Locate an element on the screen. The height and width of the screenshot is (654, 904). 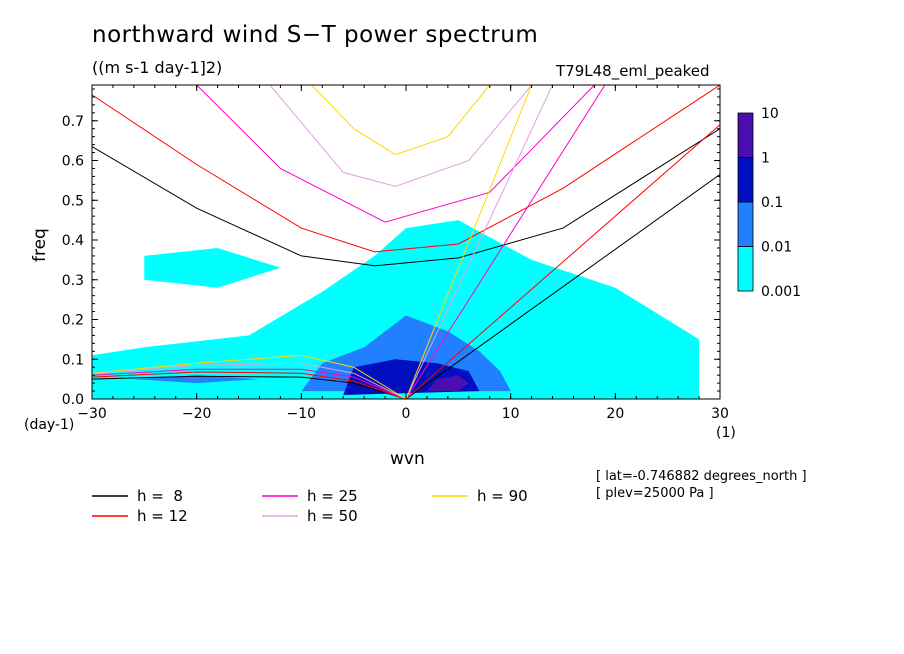
x-axis-unit: (1) is located at coordinates (726, 433).